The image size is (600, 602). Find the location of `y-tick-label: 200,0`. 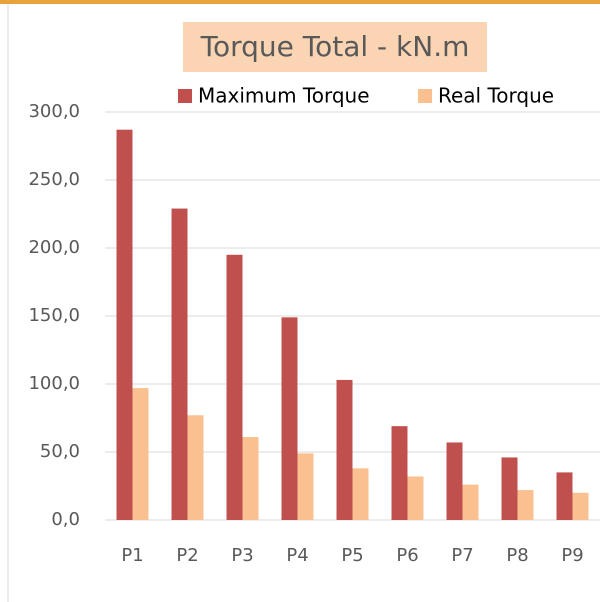

y-tick-label: 200,0 is located at coordinates (54, 247).